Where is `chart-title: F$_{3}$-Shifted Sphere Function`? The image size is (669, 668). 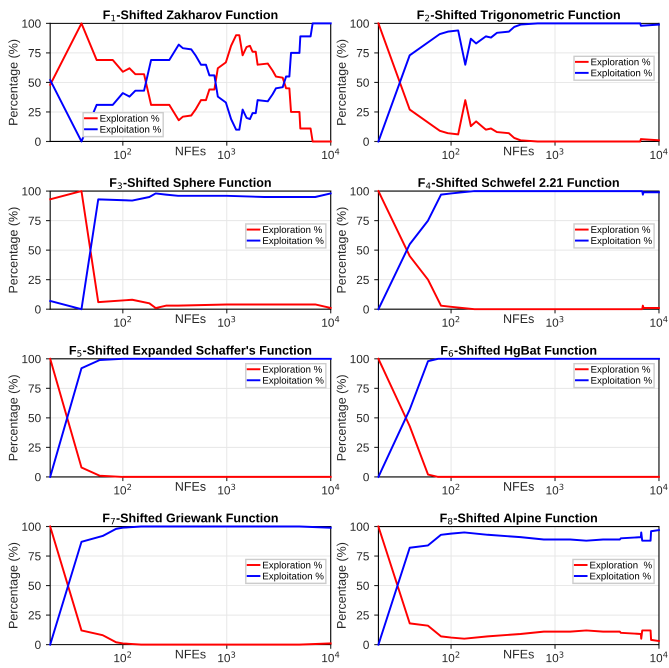
chart-title: F$_{3}$-Shifted Sphere Function is located at coordinates (190, 184).